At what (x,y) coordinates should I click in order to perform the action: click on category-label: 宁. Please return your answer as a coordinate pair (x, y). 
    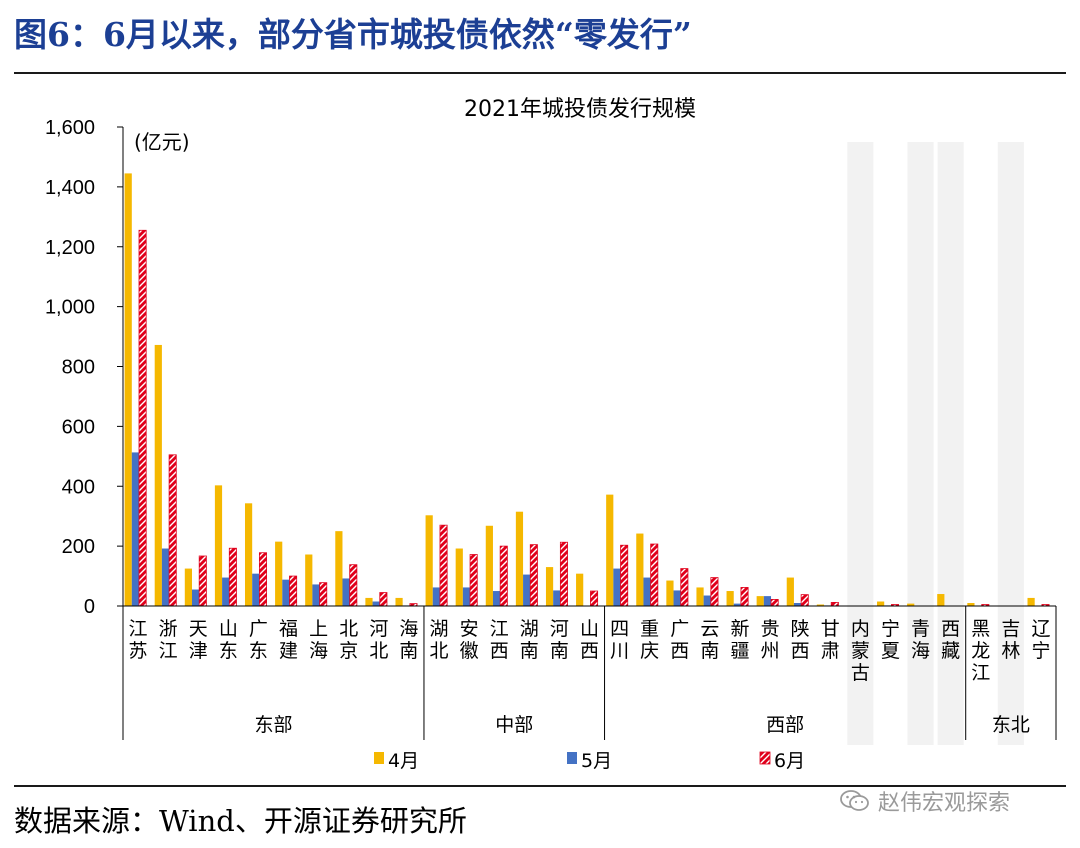
    Looking at the image, I should click on (1040, 651).